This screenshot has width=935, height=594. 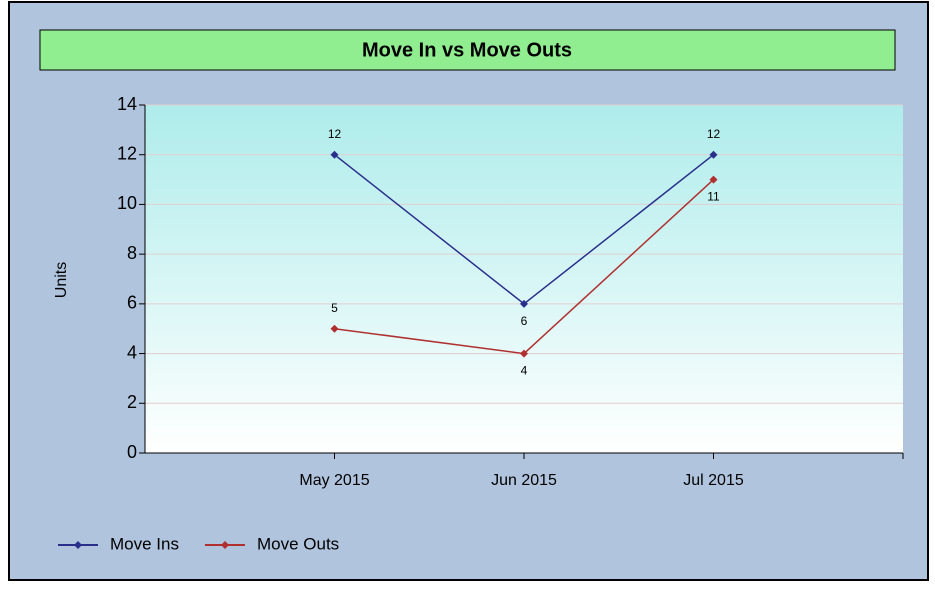 I want to click on y-tick-label: 0, so click(x=132, y=452).